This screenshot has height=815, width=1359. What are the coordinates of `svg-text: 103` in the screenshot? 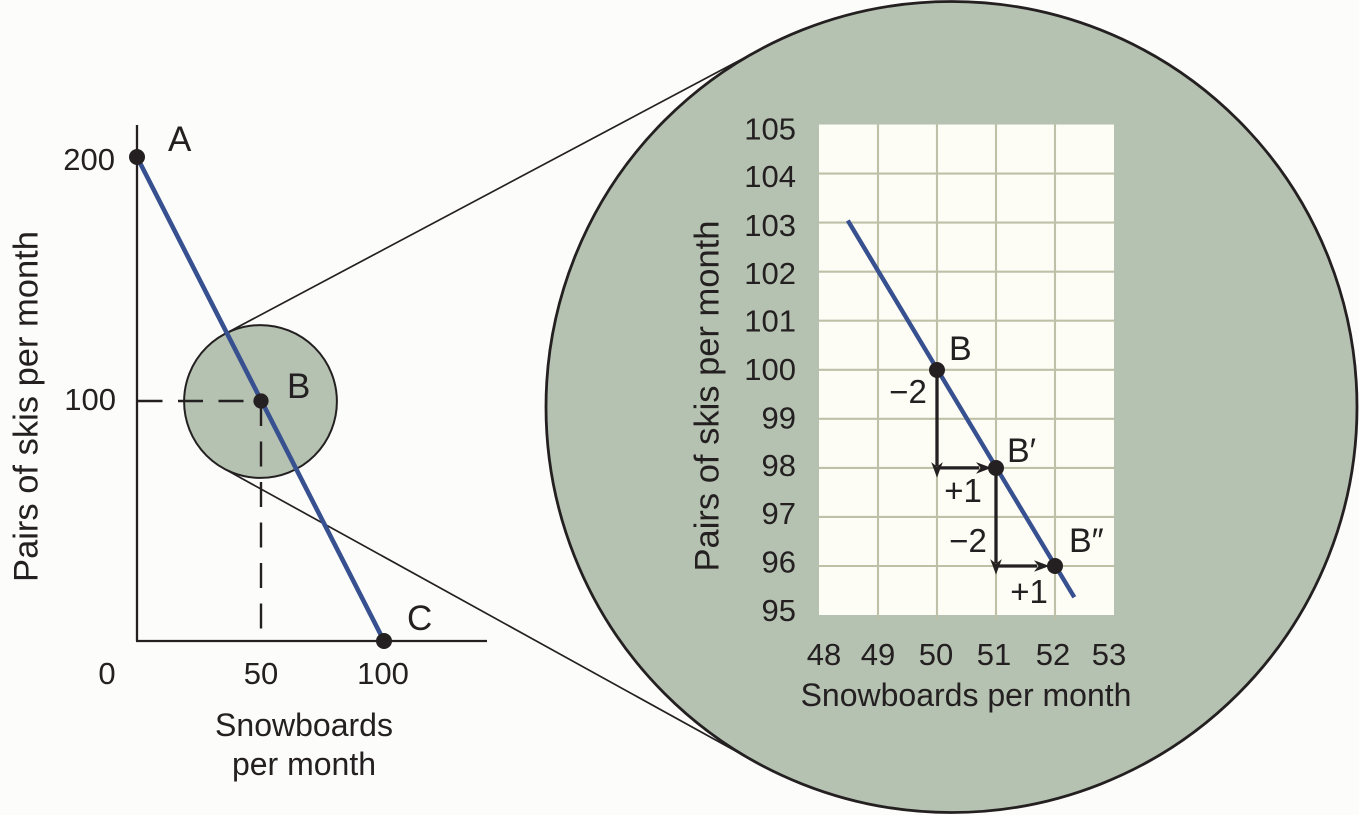 It's located at (770, 225).